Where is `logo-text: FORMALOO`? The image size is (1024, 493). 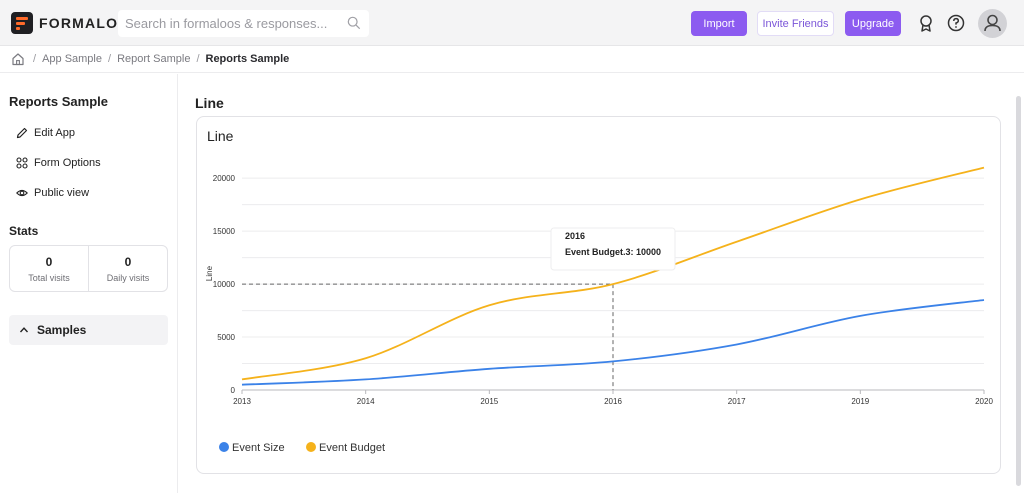 logo-text: FORMALOO is located at coordinates (85, 23).